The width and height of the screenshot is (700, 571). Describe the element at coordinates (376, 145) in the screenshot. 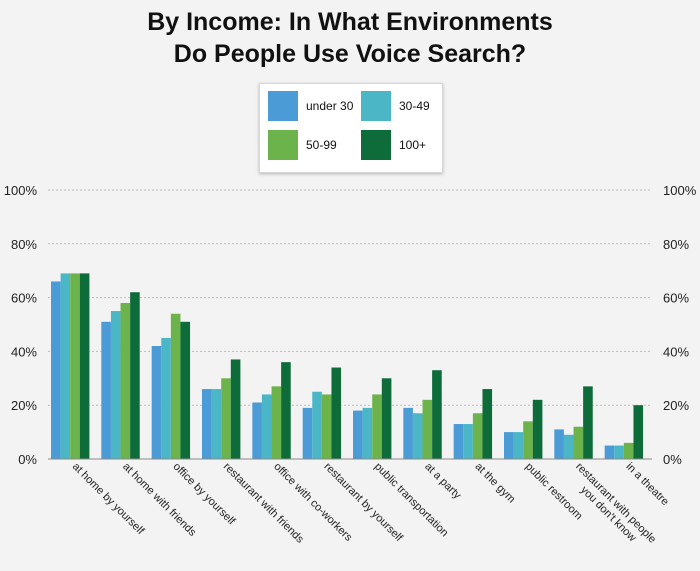

I see `legend-swatch-100-plus` at that location.